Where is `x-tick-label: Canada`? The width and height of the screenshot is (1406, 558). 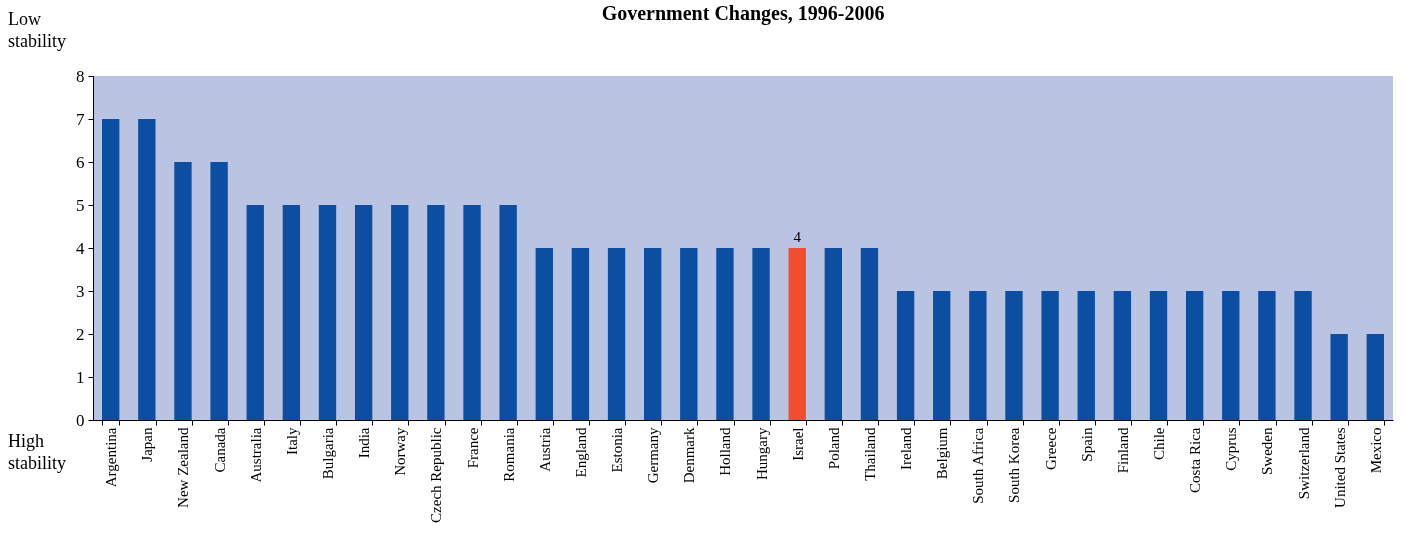
x-tick-label: Canada is located at coordinates (219, 450).